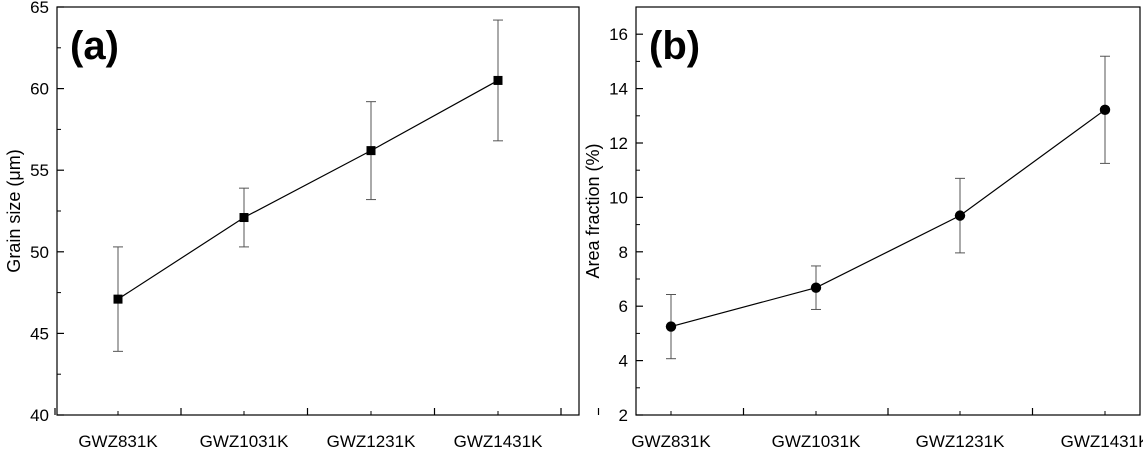 The width and height of the screenshot is (1143, 454). Describe the element at coordinates (39, 415) in the screenshot. I see `y-tick-label: 40` at that location.